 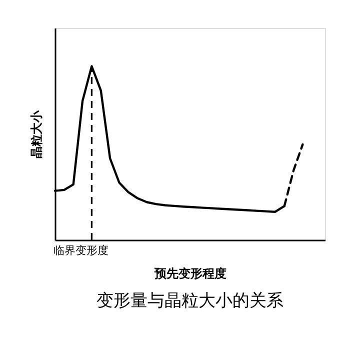 I want to click on x-axis-title: 预先变形程度, so click(x=190, y=273).